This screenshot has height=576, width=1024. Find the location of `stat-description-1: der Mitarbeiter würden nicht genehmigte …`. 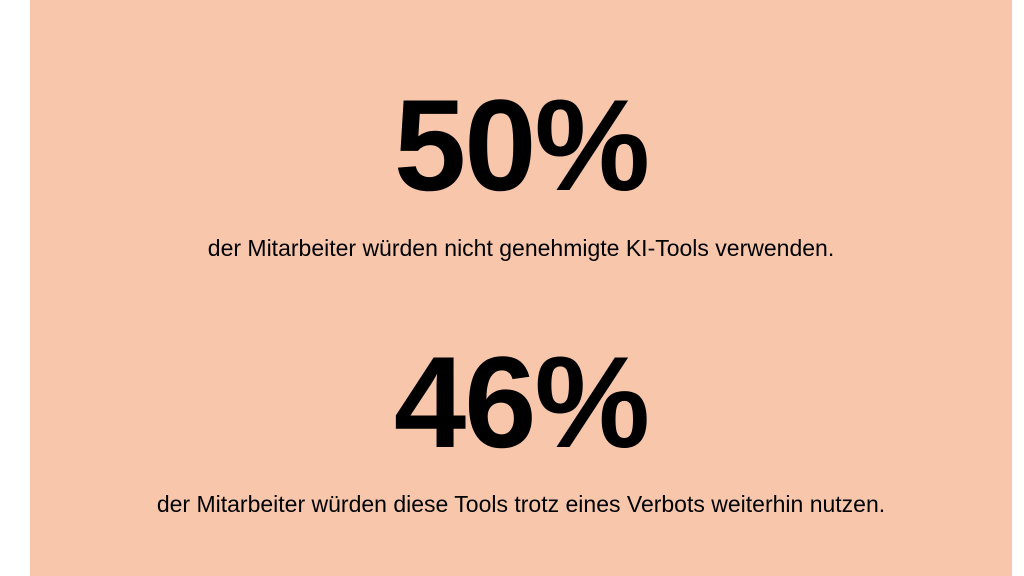

stat-description-1: der Mitarbeiter würden nicht genehmigte … is located at coordinates (521, 248).